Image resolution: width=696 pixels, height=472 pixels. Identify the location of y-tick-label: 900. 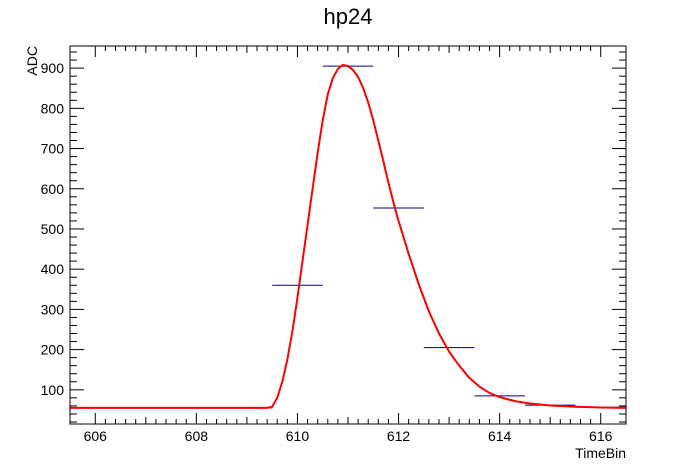
(53, 68).